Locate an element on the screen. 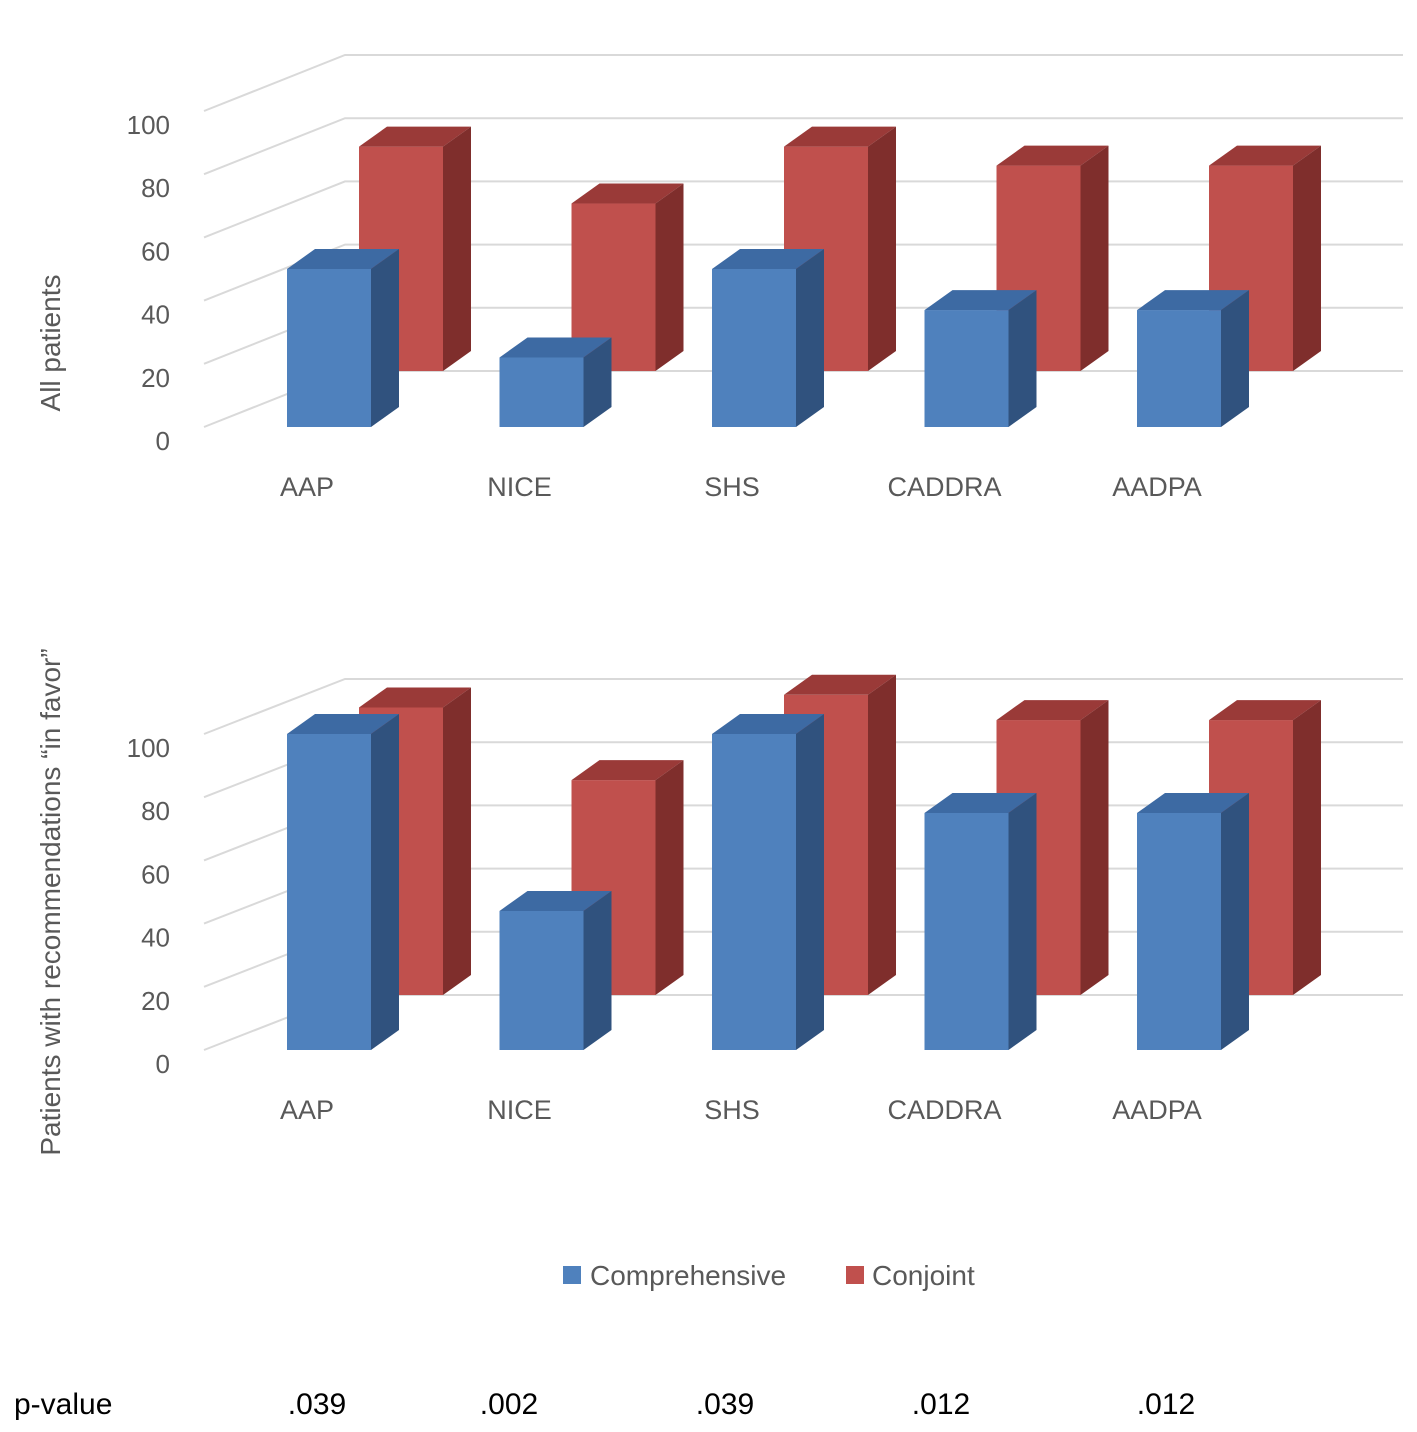 The height and width of the screenshot is (1432, 1417). pvalue-values: .039 .002 .039 .012 .012 is located at coordinates (741, 1404).